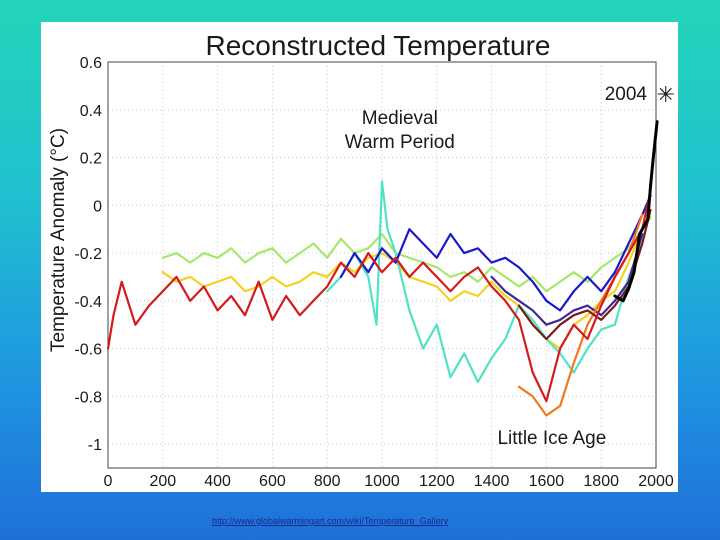 The height and width of the screenshot is (540, 720). I want to click on y-tick-label: -0.4, so click(88, 302).